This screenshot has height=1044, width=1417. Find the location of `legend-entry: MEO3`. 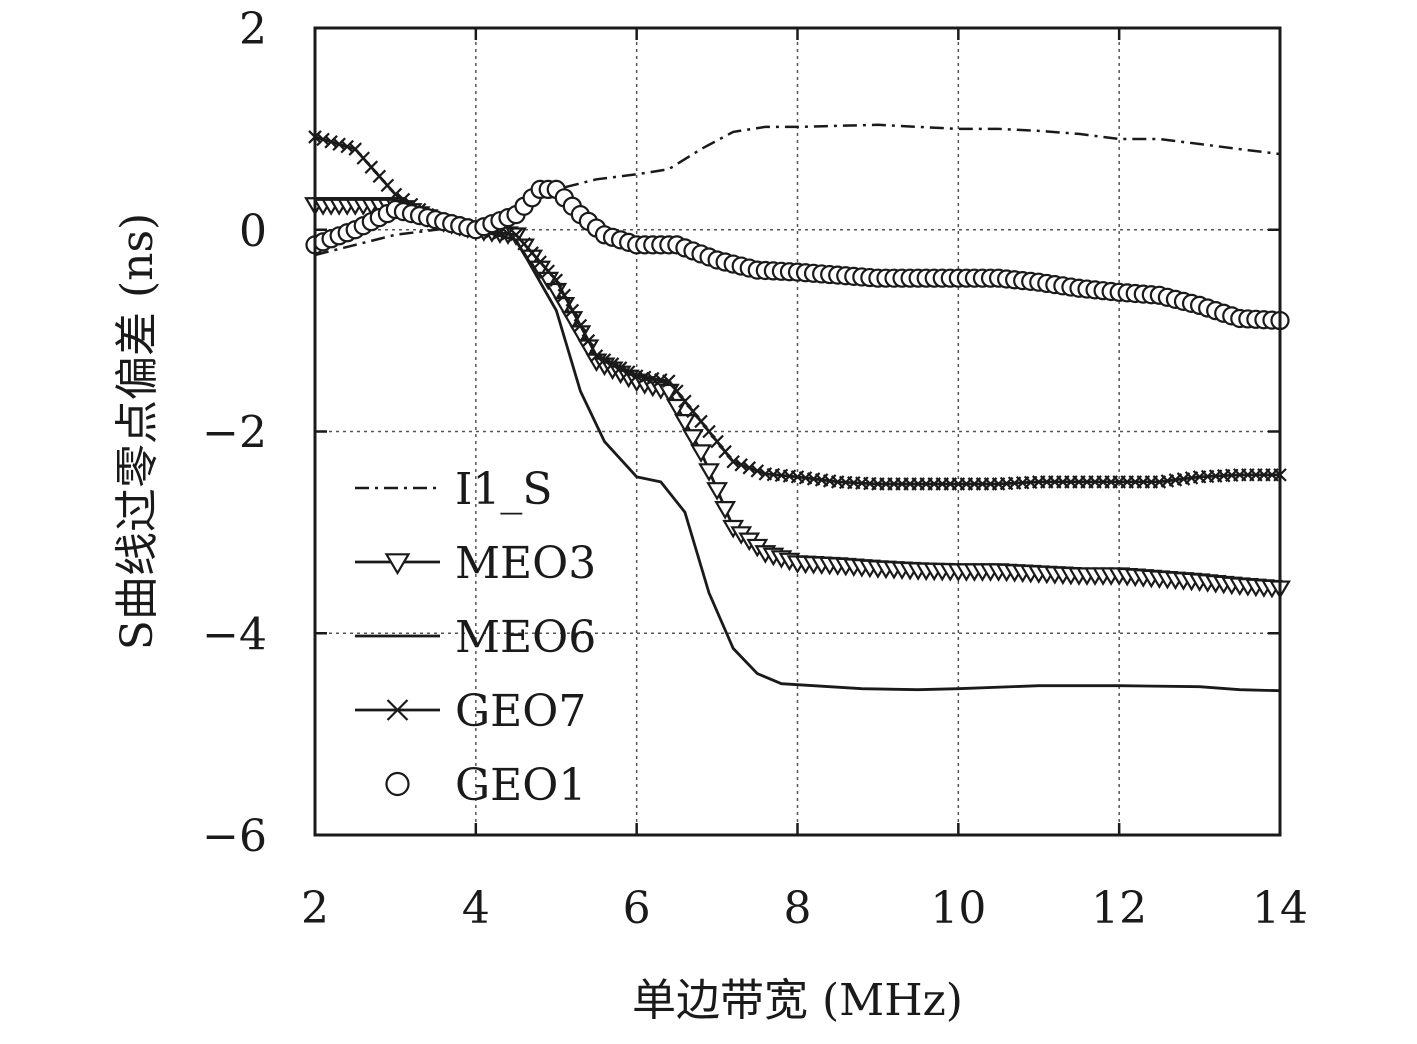

legend-entry: MEO3 is located at coordinates (475, 563).